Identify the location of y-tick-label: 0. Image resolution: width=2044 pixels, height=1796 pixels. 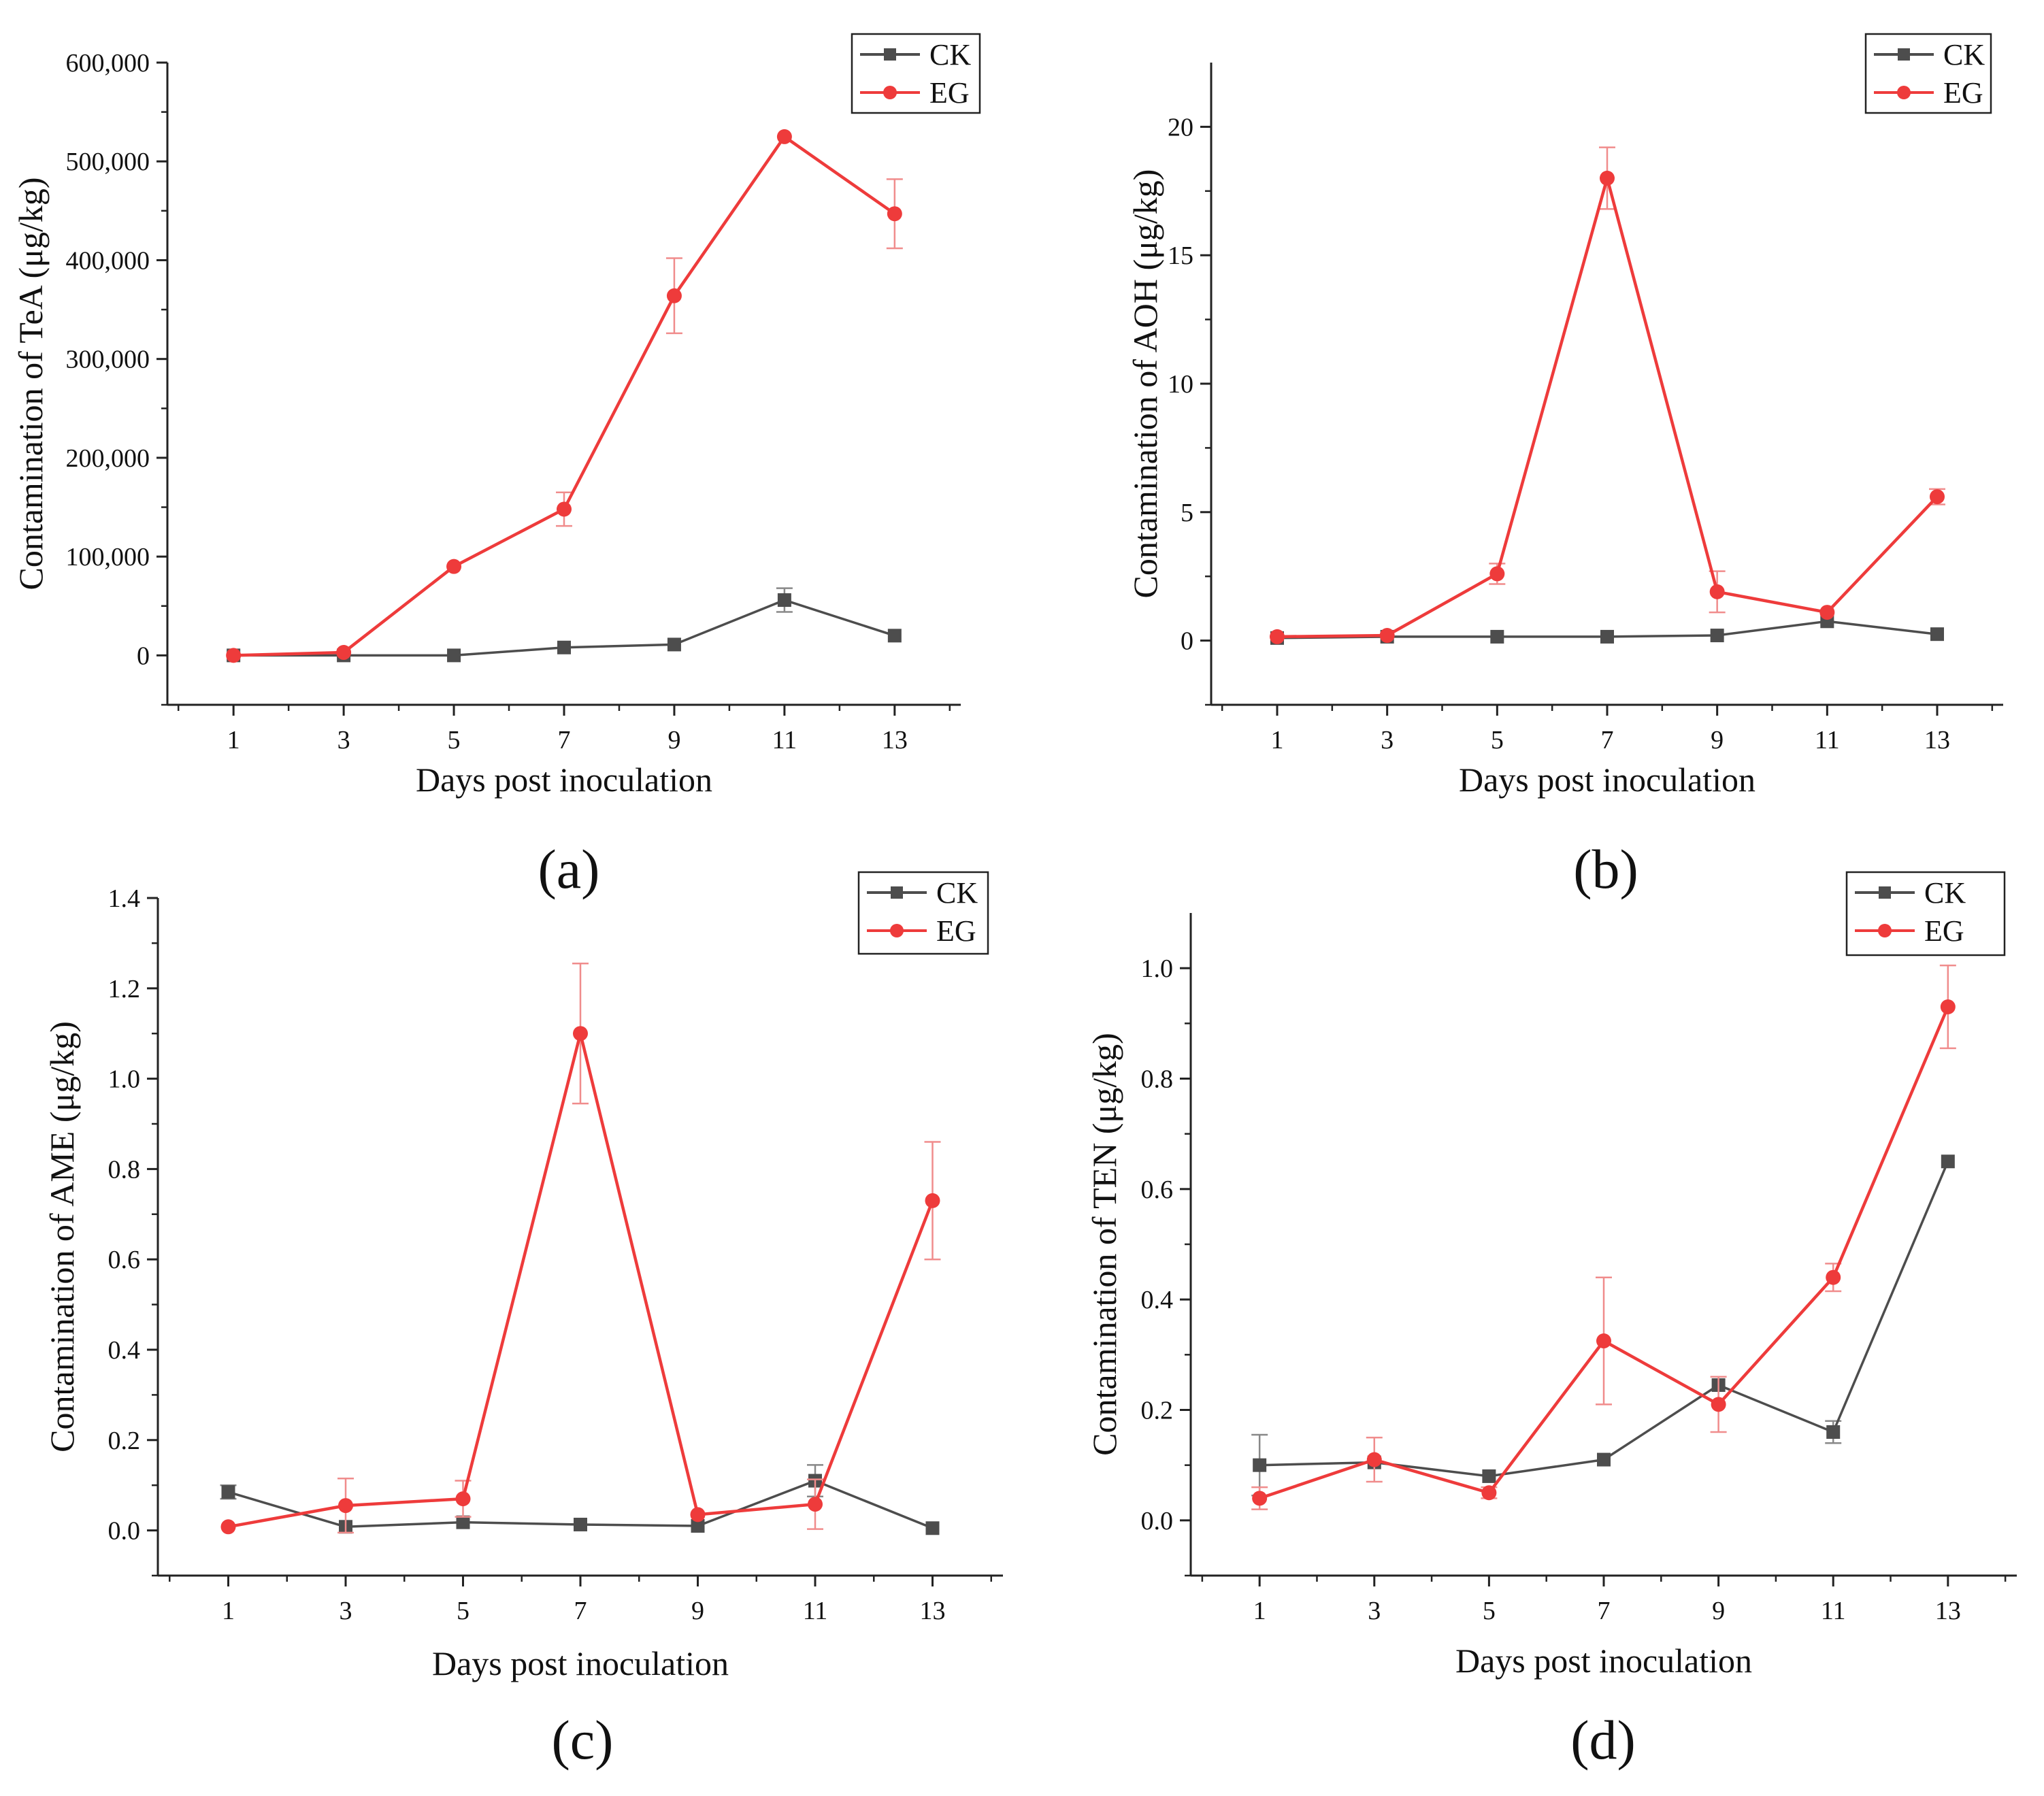
(1187, 641).